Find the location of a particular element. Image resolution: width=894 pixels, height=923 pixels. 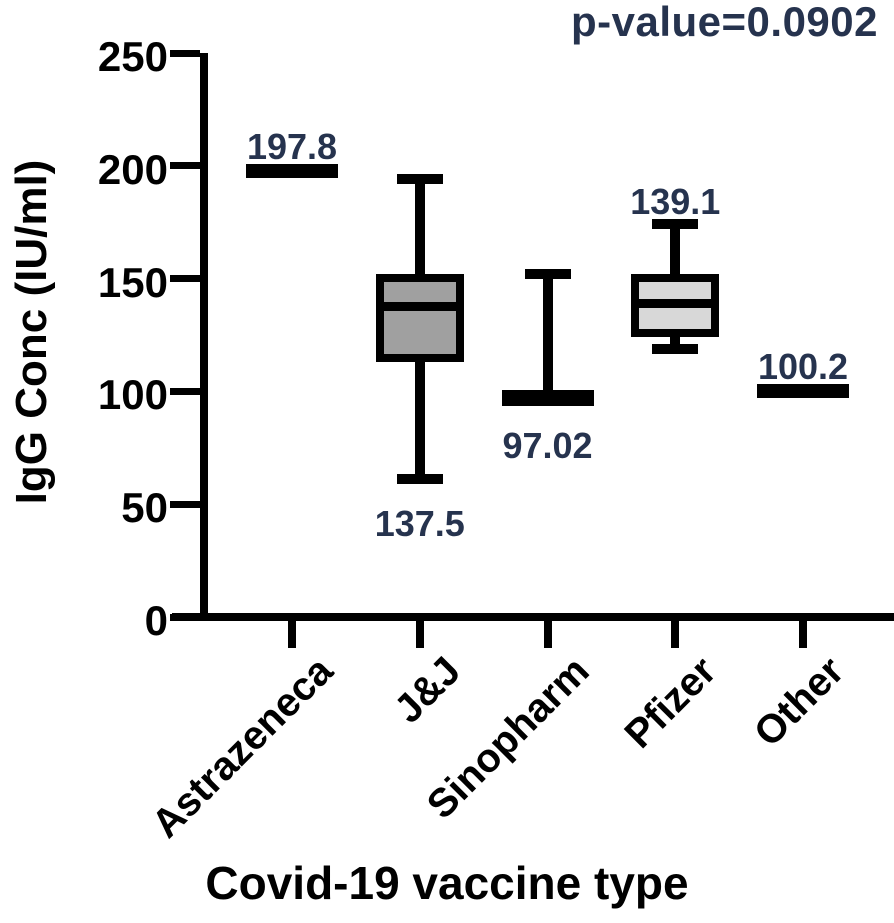

x-axis-title: Covid-19 vaccine type is located at coordinates (447, 883).